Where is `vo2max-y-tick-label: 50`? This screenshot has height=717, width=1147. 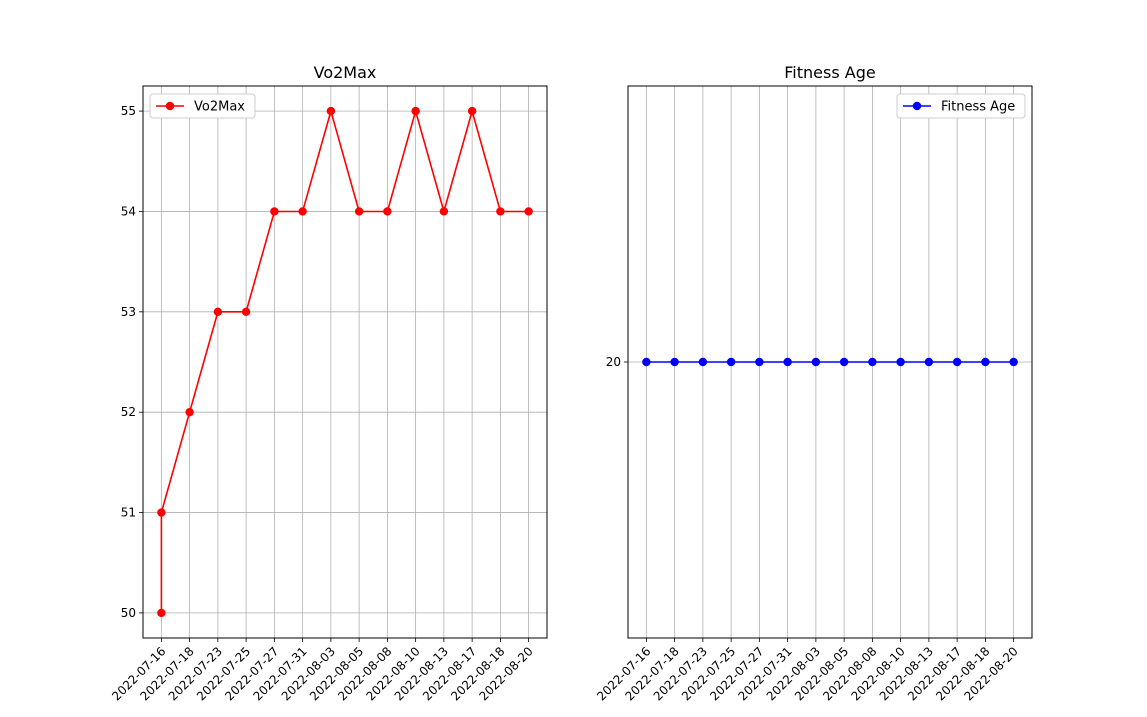 vo2max-y-tick-label: 50 is located at coordinates (128, 613).